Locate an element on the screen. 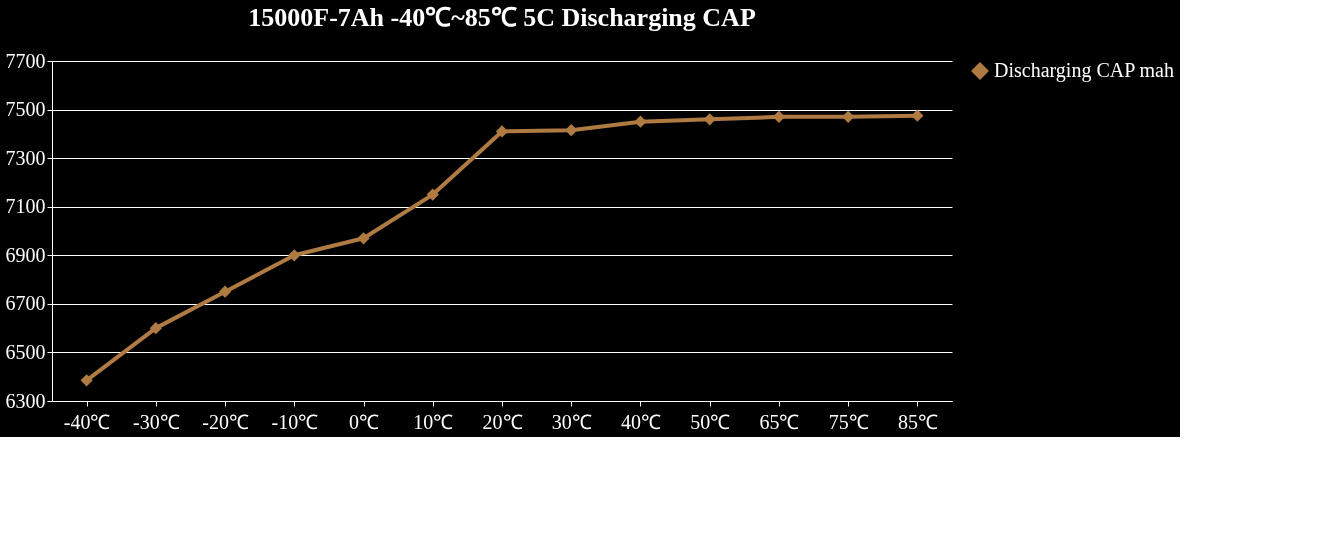 Image resolution: width=1318 pixels, height=535 pixels. x-tick-label: -20℃ is located at coordinates (225, 421).